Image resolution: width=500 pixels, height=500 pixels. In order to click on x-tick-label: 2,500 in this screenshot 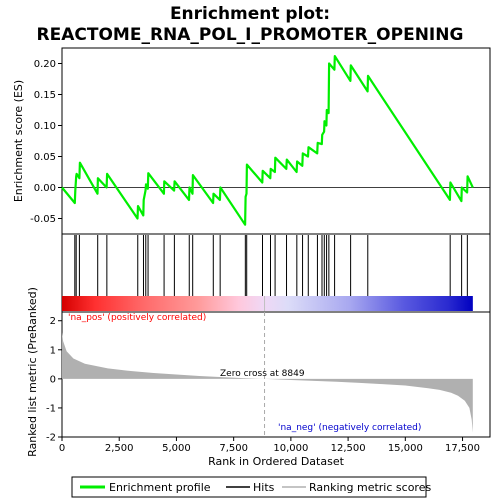, I will do `click(119, 448)`.